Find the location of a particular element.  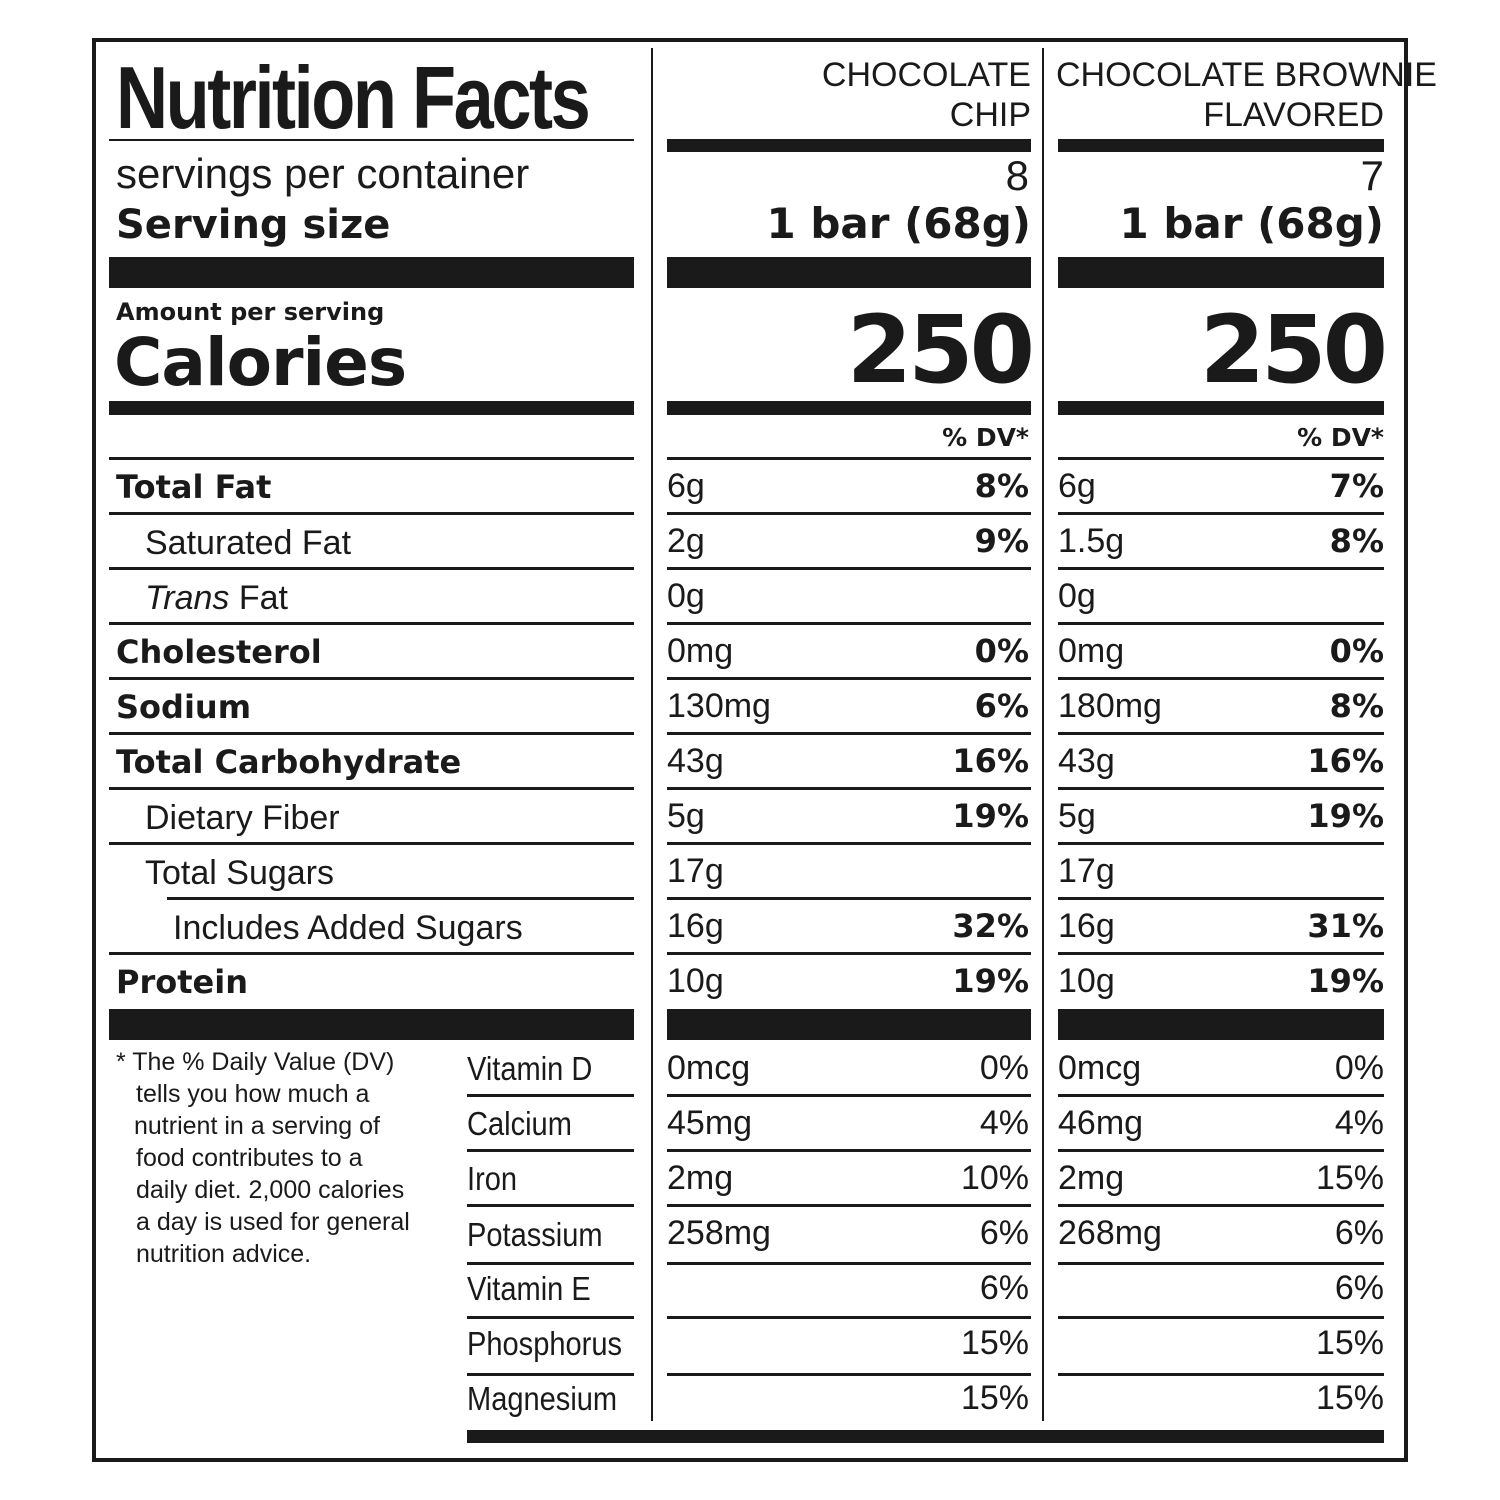

product-1-thick-rule is located at coordinates (849, 272).